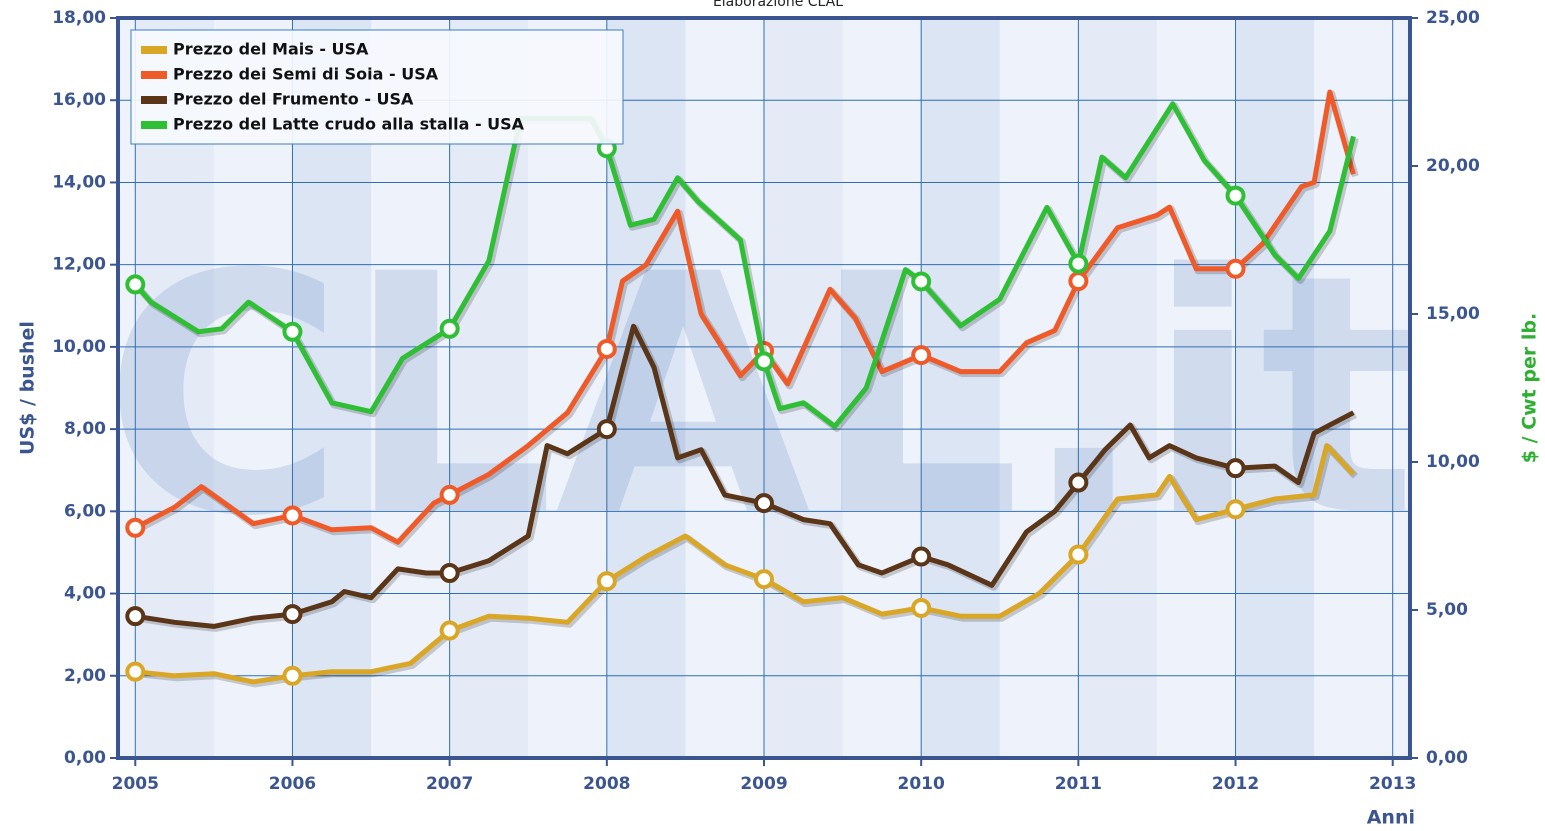  What do you see at coordinates (1447, 758) in the screenshot?
I see `y2-tick-label: 0,00` at bounding box center [1447, 758].